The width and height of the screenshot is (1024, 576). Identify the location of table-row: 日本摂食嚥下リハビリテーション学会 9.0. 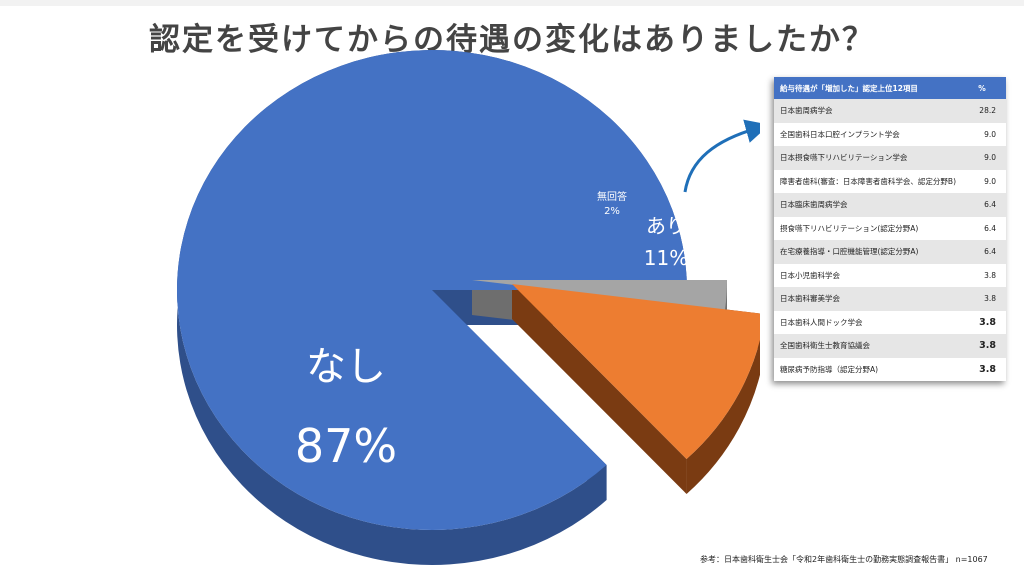
(890, 158).